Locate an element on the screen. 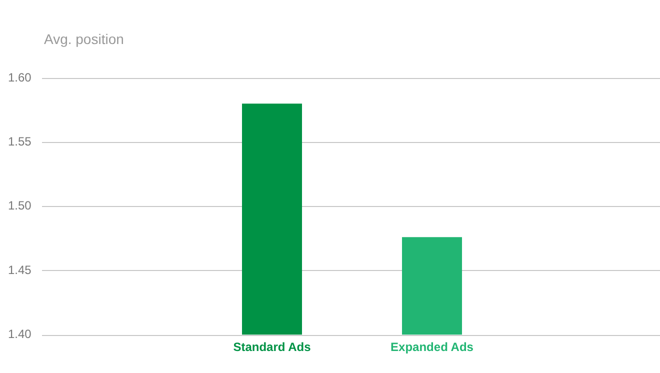  y-tick-label: 1.40 is located at coordinates (20, 333).